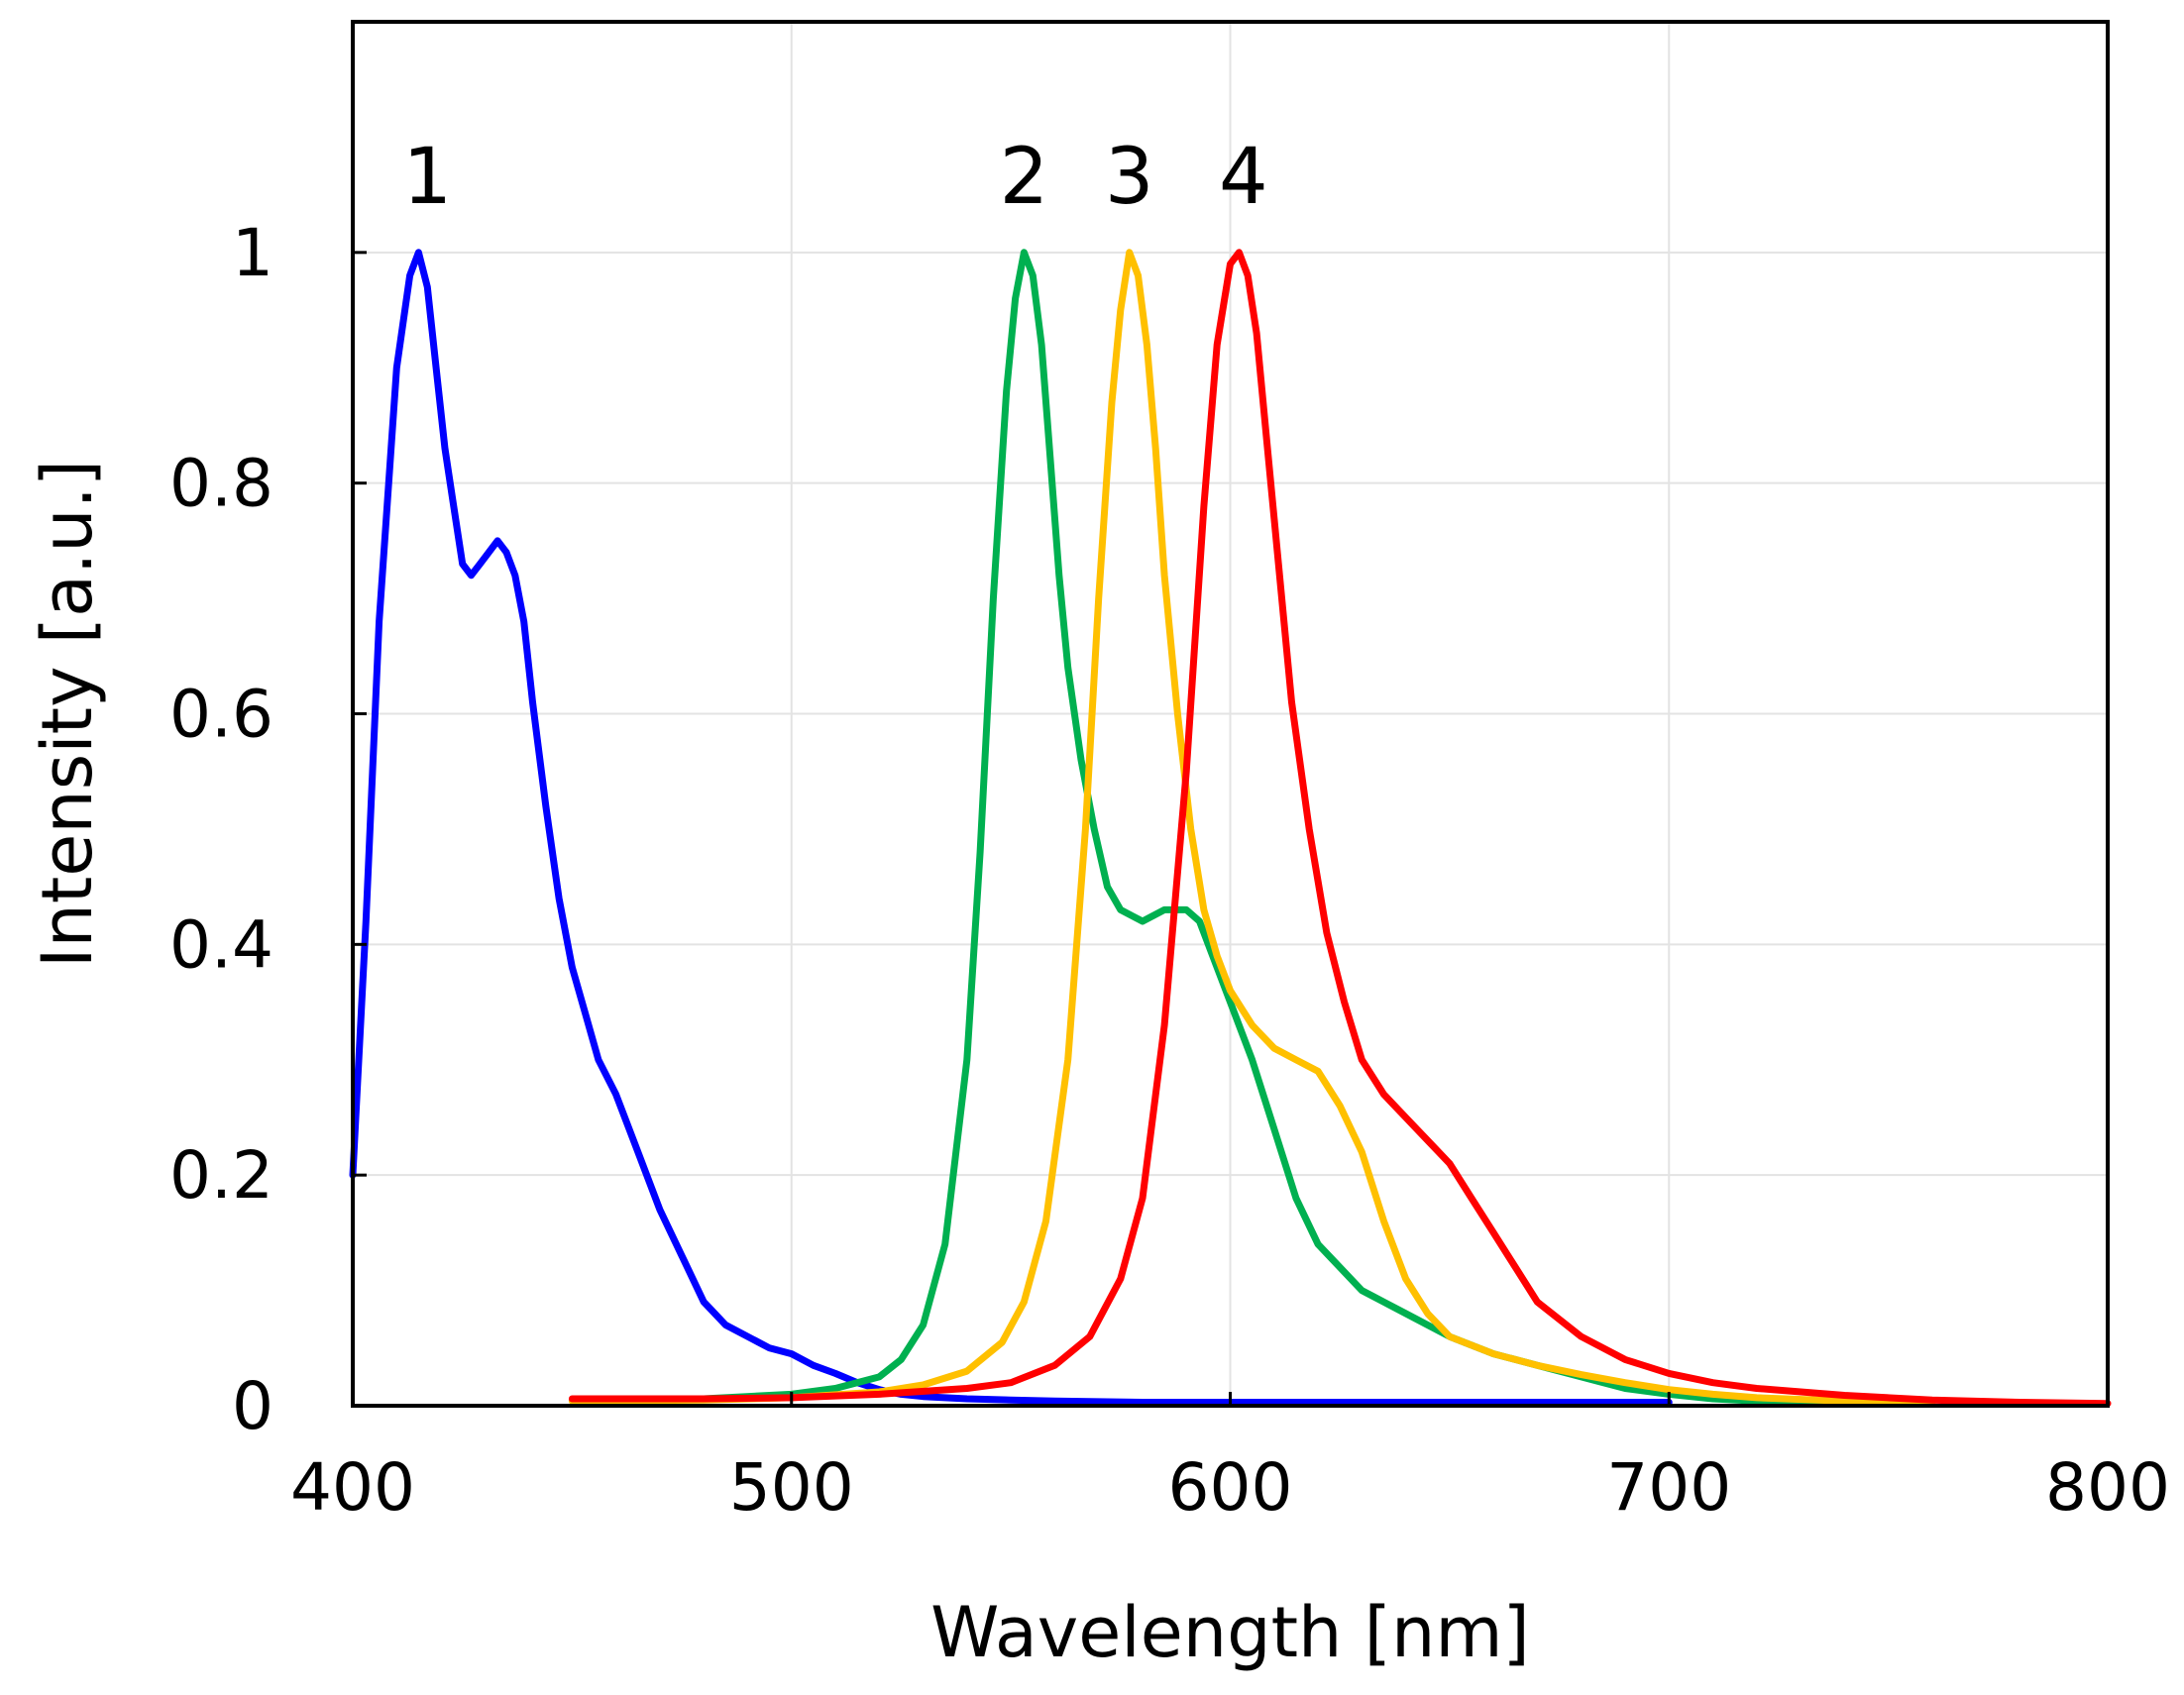  What do you see at coordinates (221, 1175) in the screenshot?
I see `y-tick-label: 0.2` at bounding box center [221, 1175].